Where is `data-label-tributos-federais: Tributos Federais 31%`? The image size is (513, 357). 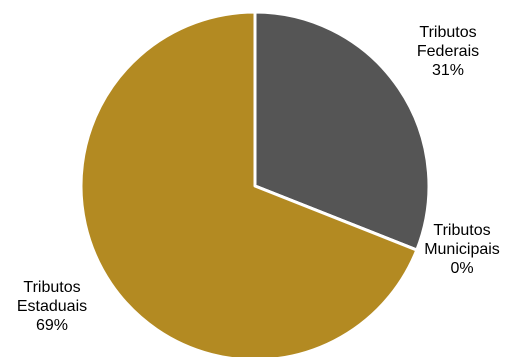
data-label-tributos-federais: Tributos Federais 31% is located at coordinates (448, 51).